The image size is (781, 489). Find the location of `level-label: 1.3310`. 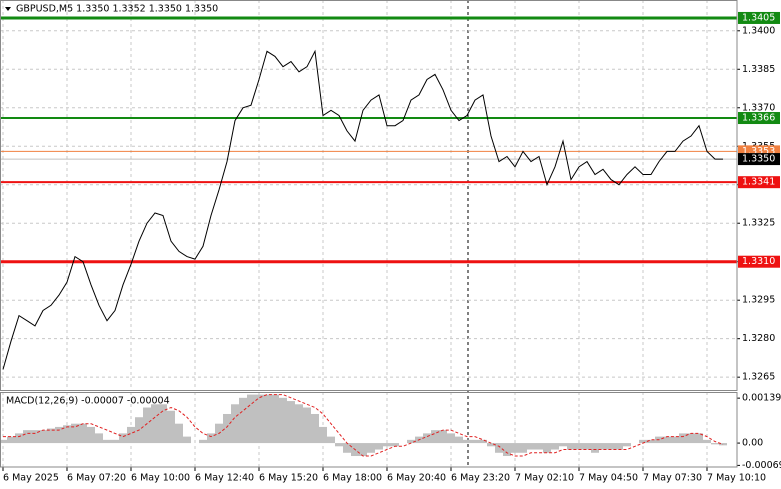

level-label: 1.3310 is located at coordinates (758, 261).